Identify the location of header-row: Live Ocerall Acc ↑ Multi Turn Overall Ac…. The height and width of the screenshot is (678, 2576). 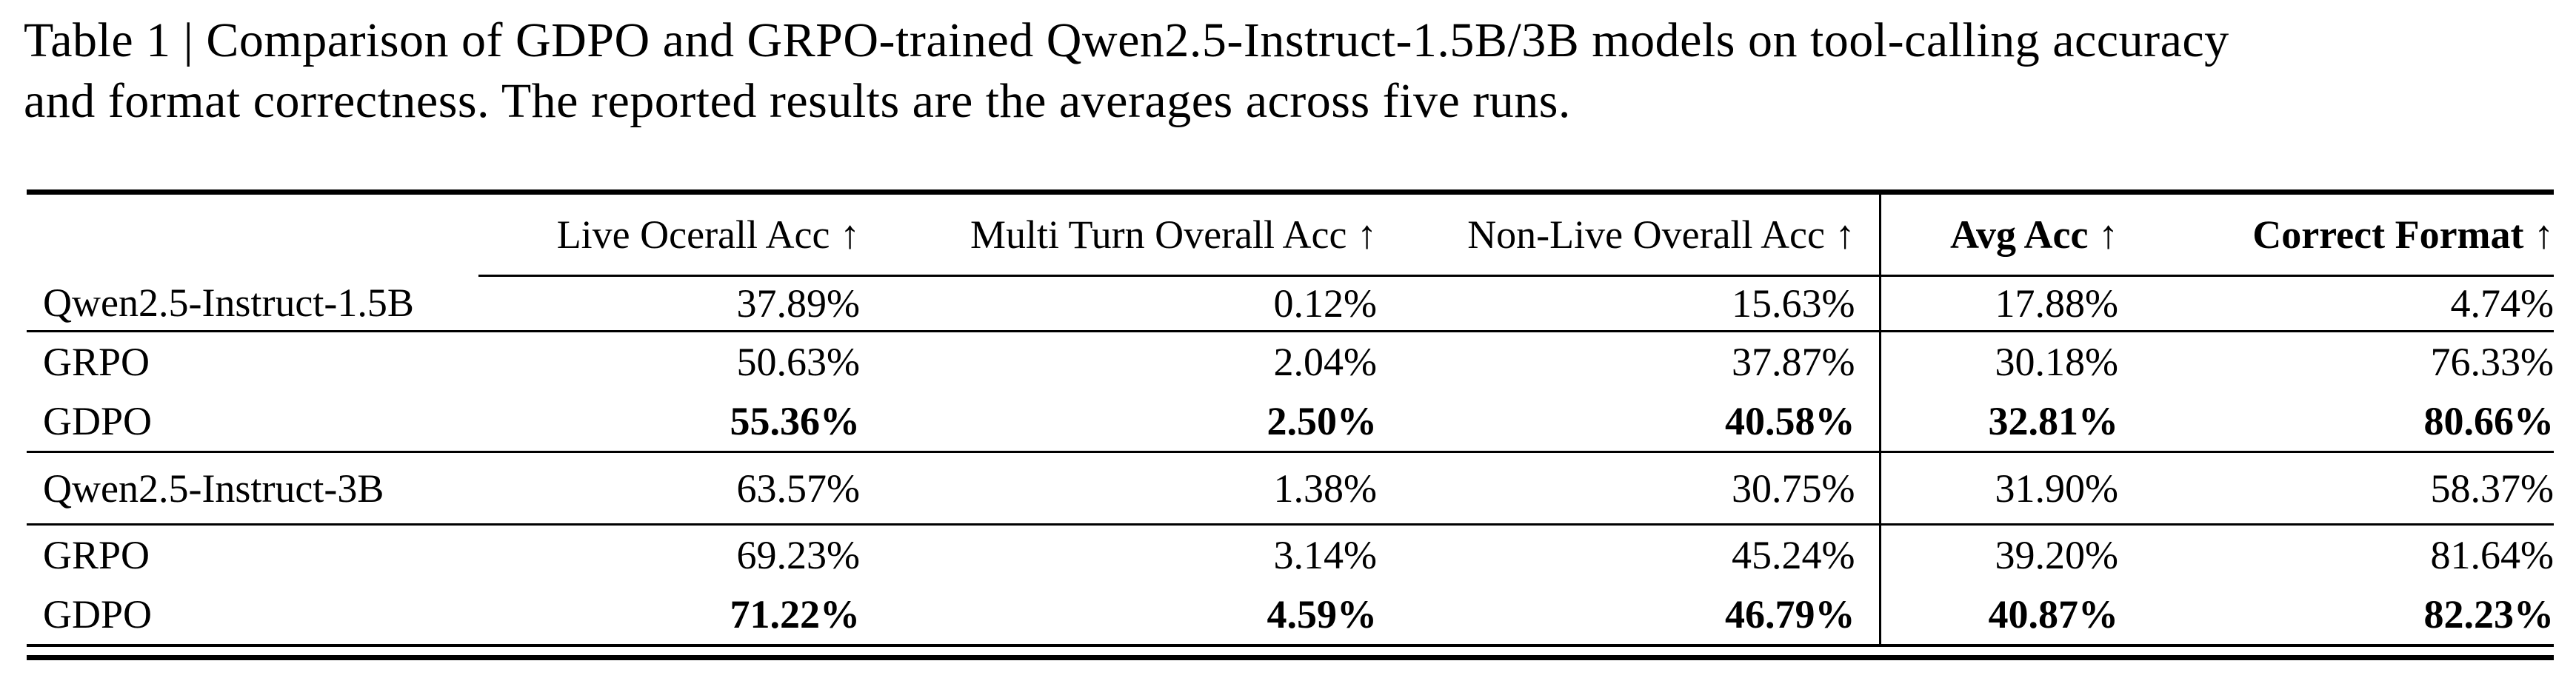
(1290, 234).